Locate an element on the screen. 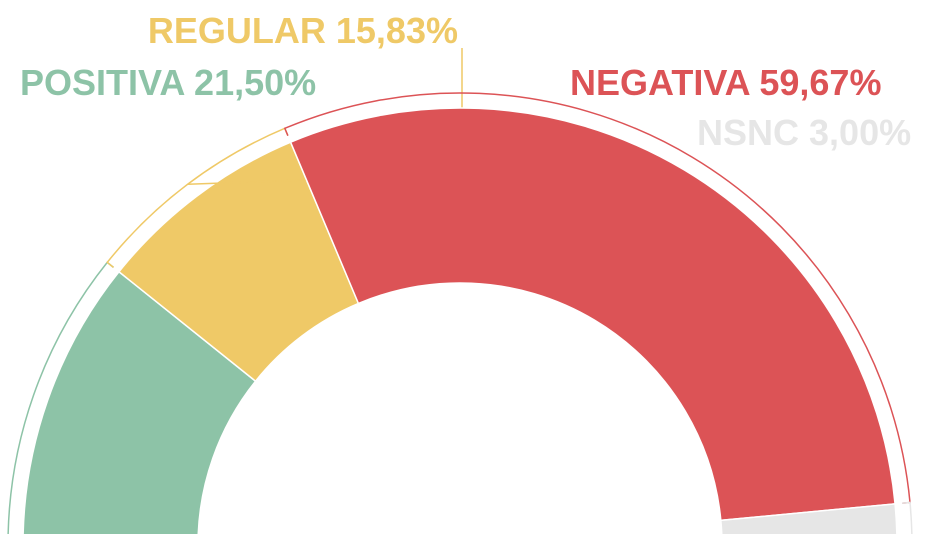  data-label: POSITIVA 21,50% is located at coordinates (168, 82).